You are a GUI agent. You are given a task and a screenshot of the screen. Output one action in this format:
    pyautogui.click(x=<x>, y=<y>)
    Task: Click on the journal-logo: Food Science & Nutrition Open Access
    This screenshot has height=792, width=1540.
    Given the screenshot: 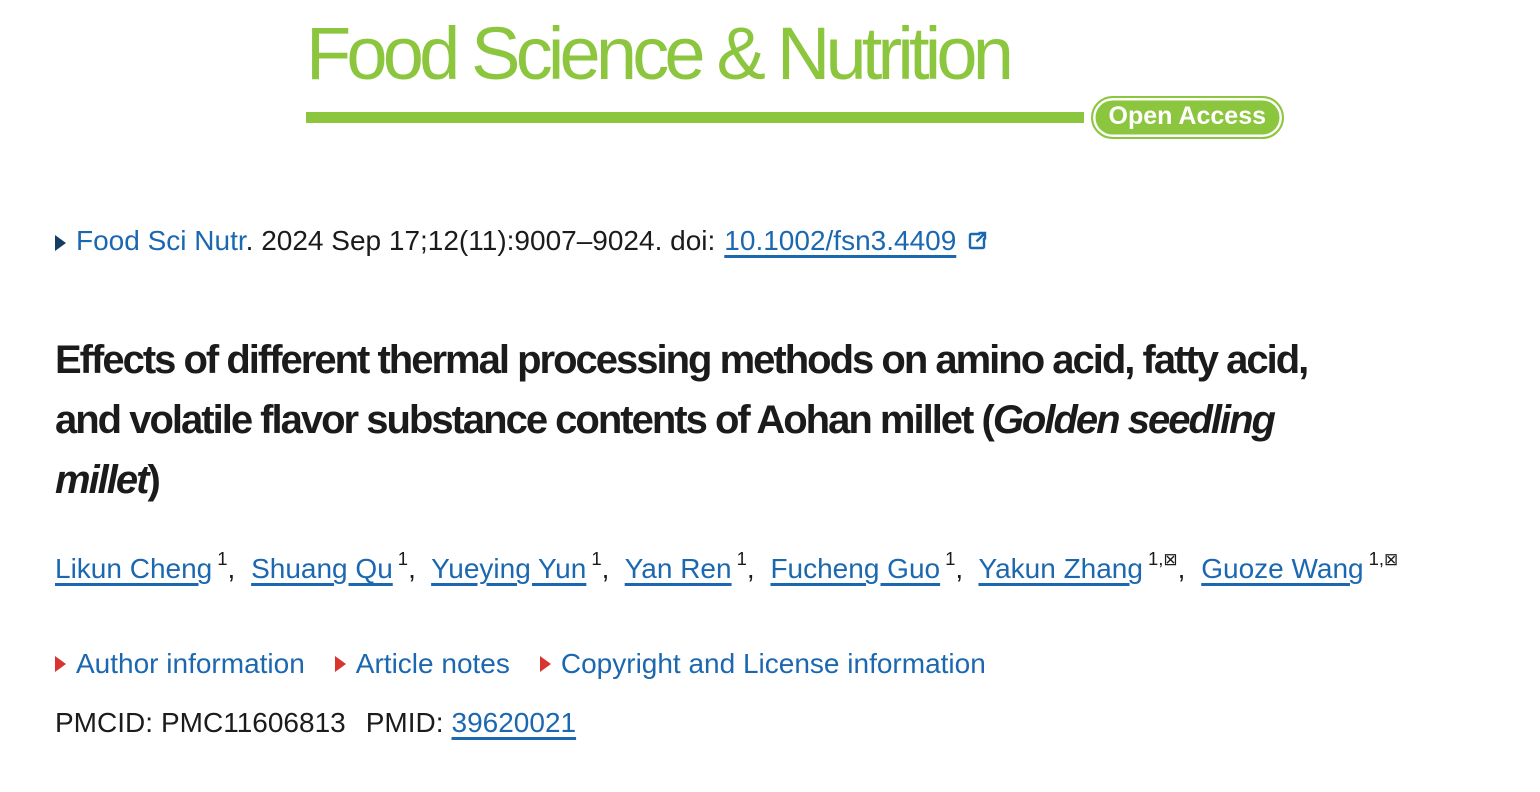 What is the action you would take?
    pyautogui.click(x=795, y=75)
    